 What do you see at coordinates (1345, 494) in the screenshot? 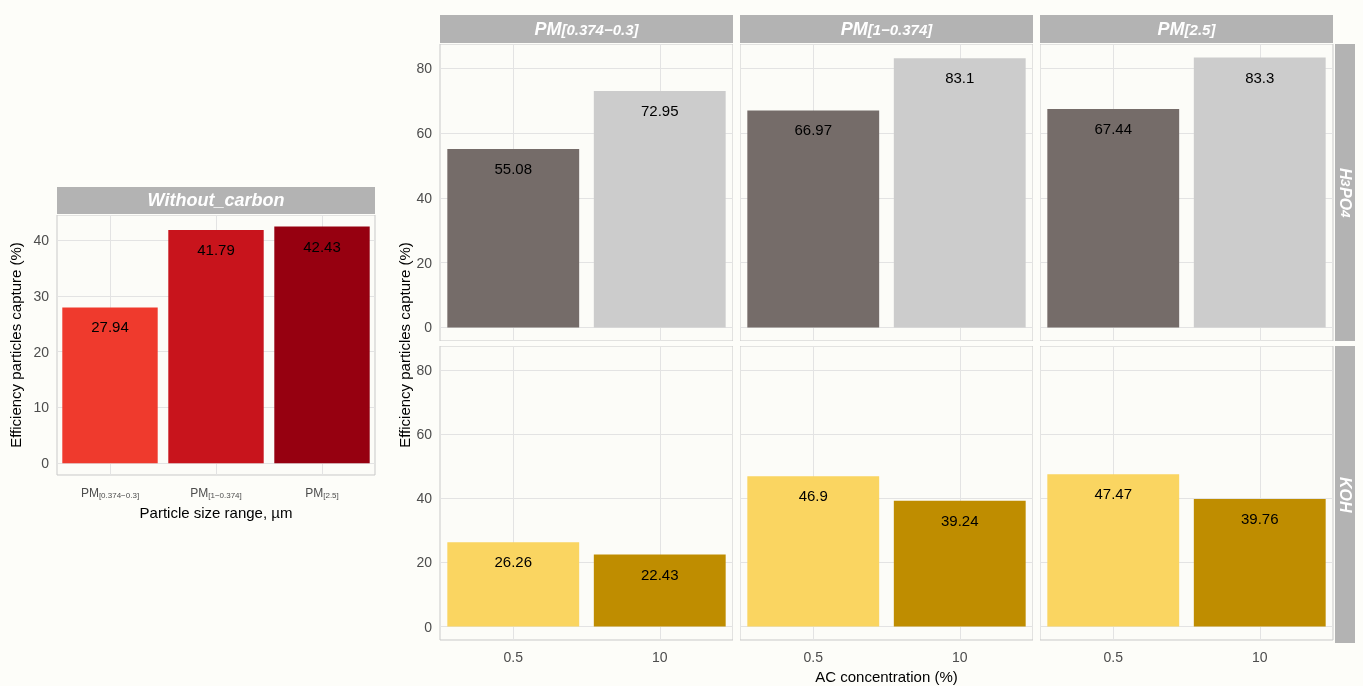
I see `text: KOH` at bounding box center [1345, 494].